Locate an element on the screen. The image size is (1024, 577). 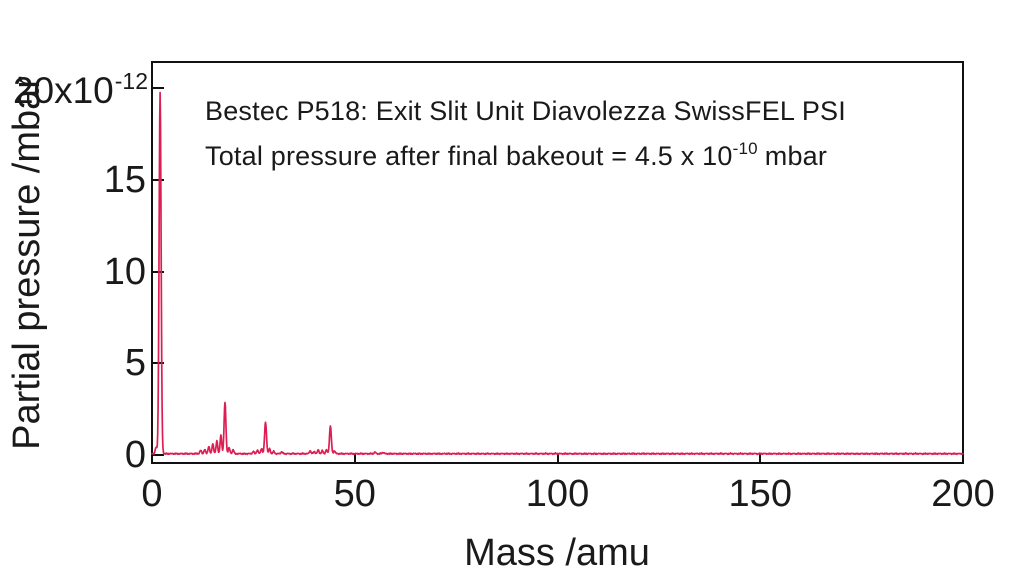
y-top-tick-label: 20x10⁻¹² is located at coordinates (80, 91).